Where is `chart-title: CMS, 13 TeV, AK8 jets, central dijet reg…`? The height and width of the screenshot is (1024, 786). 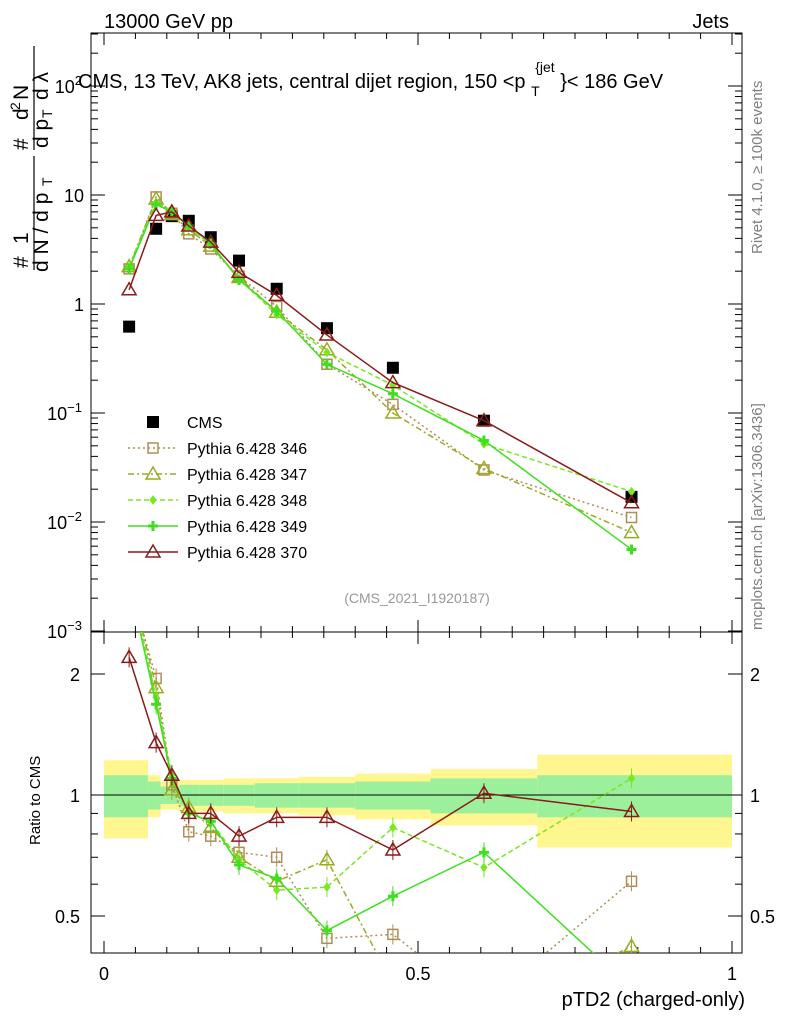
chart-title: CMS, 13 TeV, AK8 jets, central dijet reg… is located at coordinates (371, 78).